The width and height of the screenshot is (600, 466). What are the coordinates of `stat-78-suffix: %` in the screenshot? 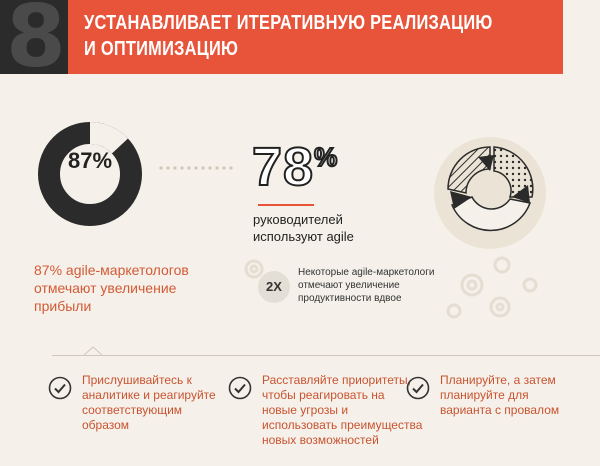 It's located at (326, 157).